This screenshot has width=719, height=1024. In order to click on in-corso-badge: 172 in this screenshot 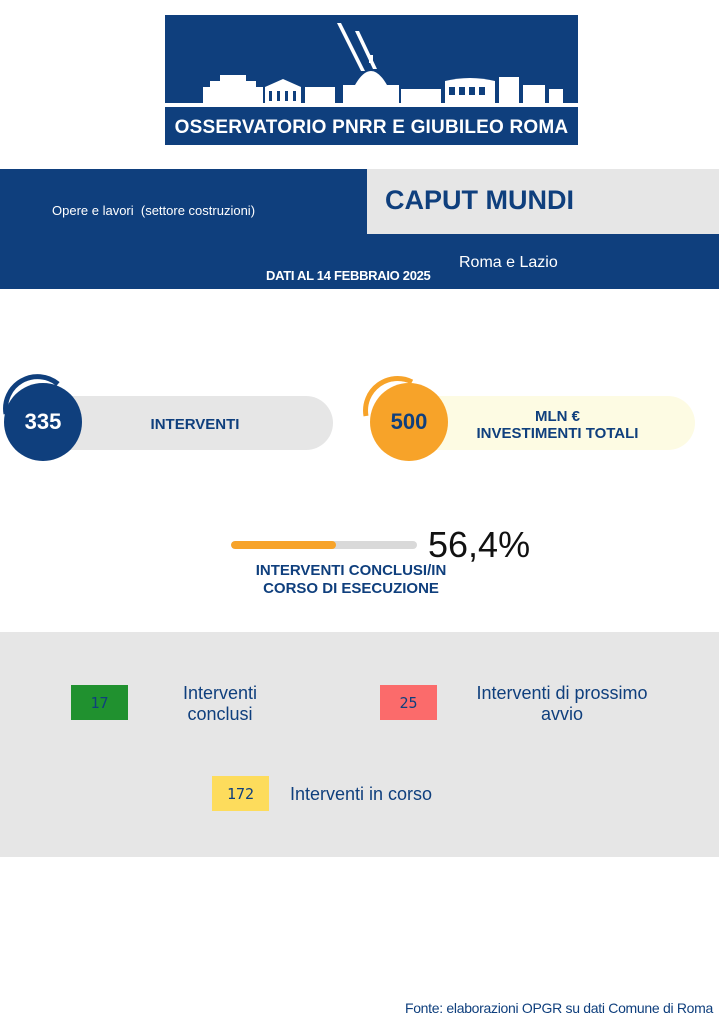, I will do `click(240, 793)`.